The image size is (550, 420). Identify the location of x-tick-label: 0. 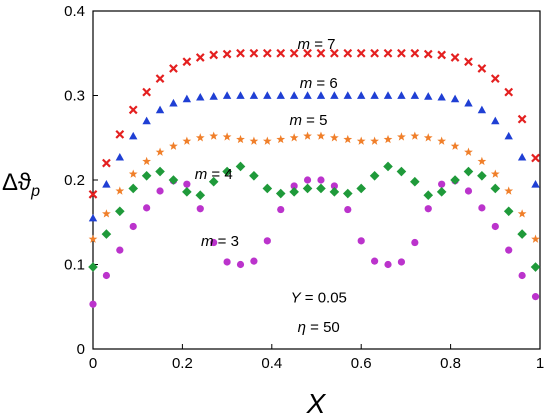
(93, 363).